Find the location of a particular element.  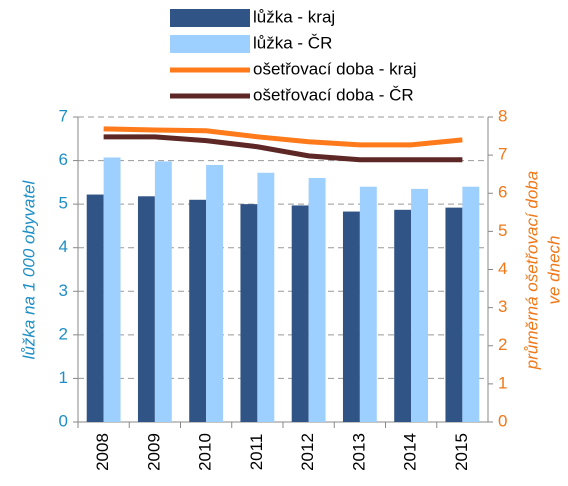

legend-label: lůžka - ČR is located at coordinates (292, 42).